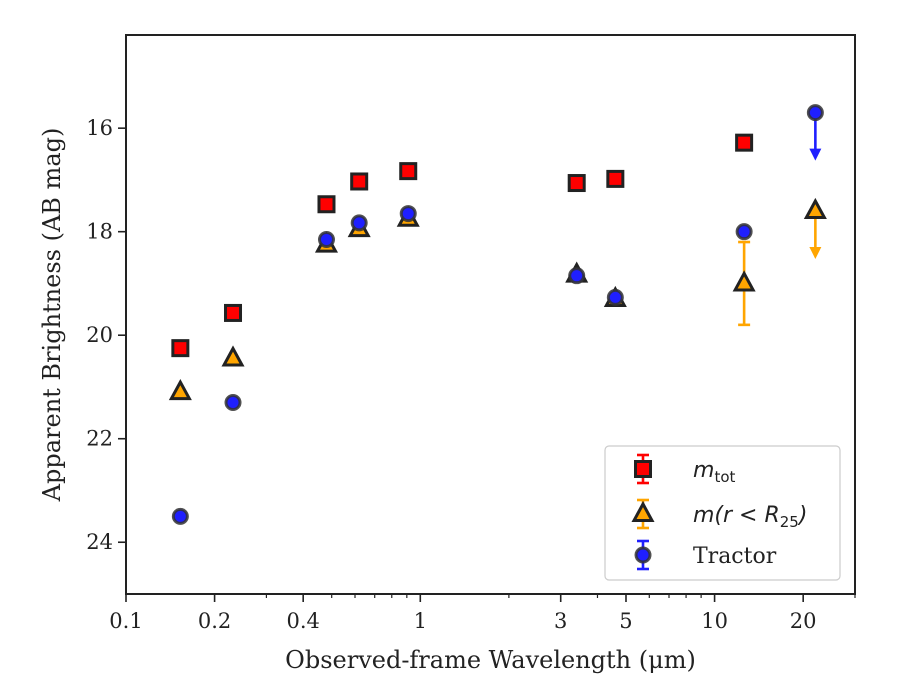  Describe the element at coordinates (420, 621) in the screenshot. I see `x-tick-label: 1` at that location.